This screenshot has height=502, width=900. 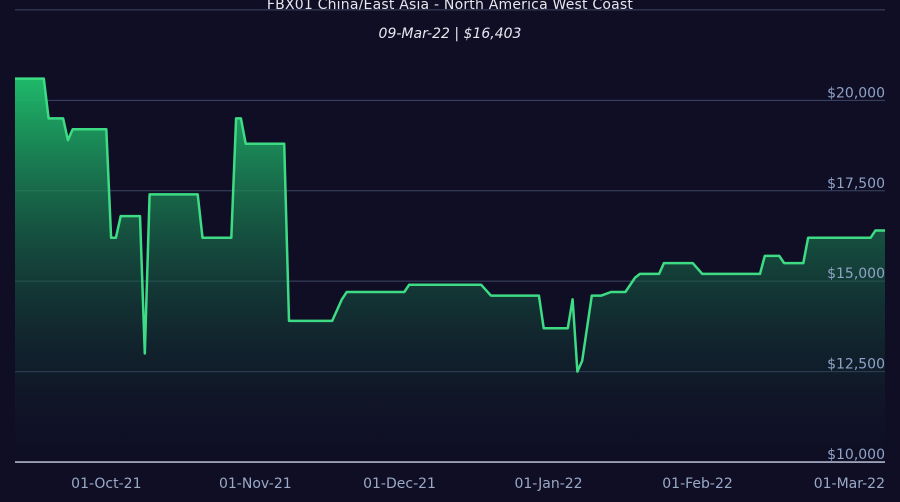 I want to click on x-tick-label: 01-Feb-22, so click(x=697, y=484).